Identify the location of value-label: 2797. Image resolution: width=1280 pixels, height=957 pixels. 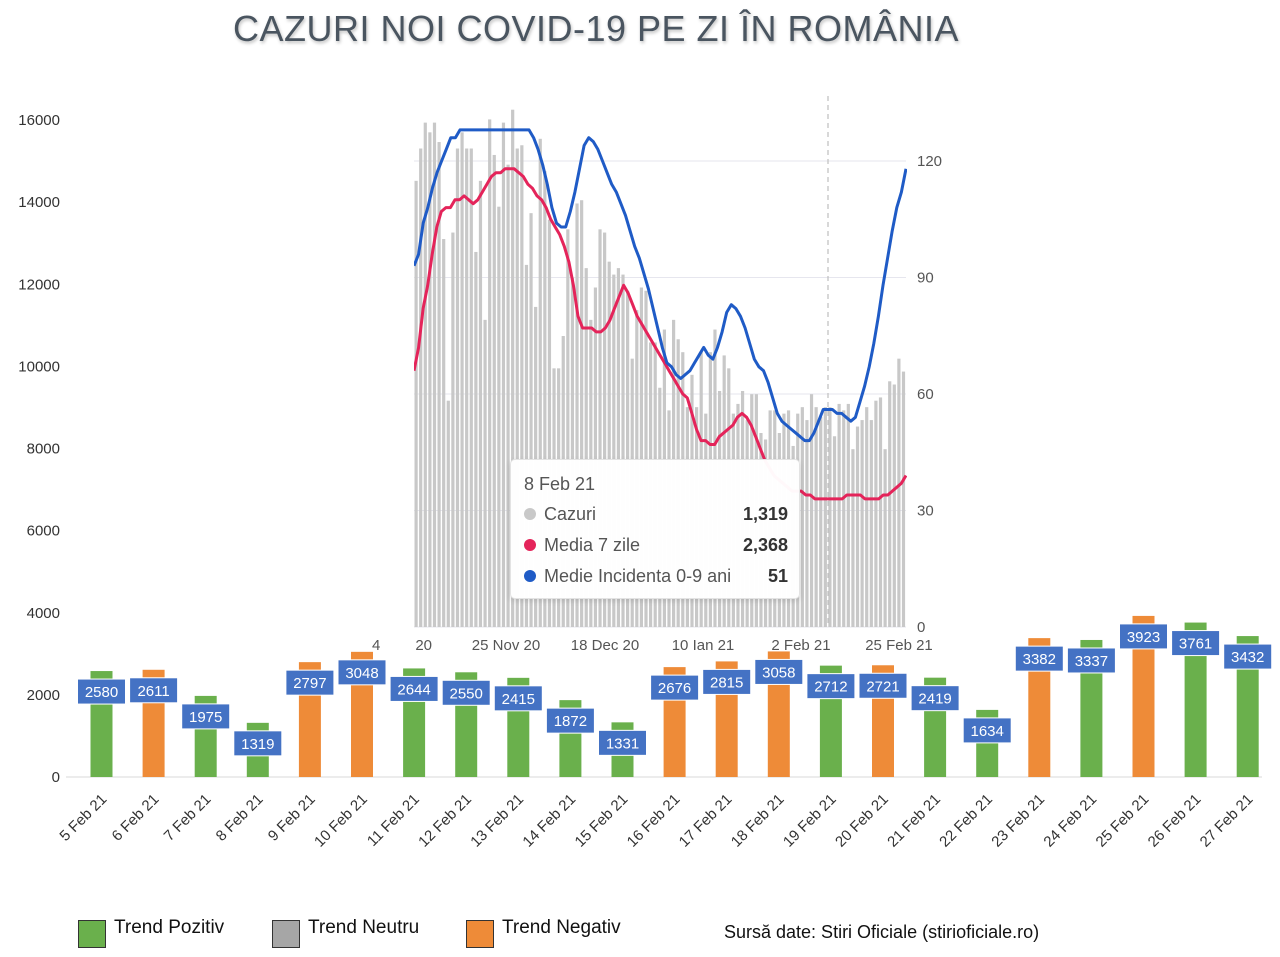
(309, 683).